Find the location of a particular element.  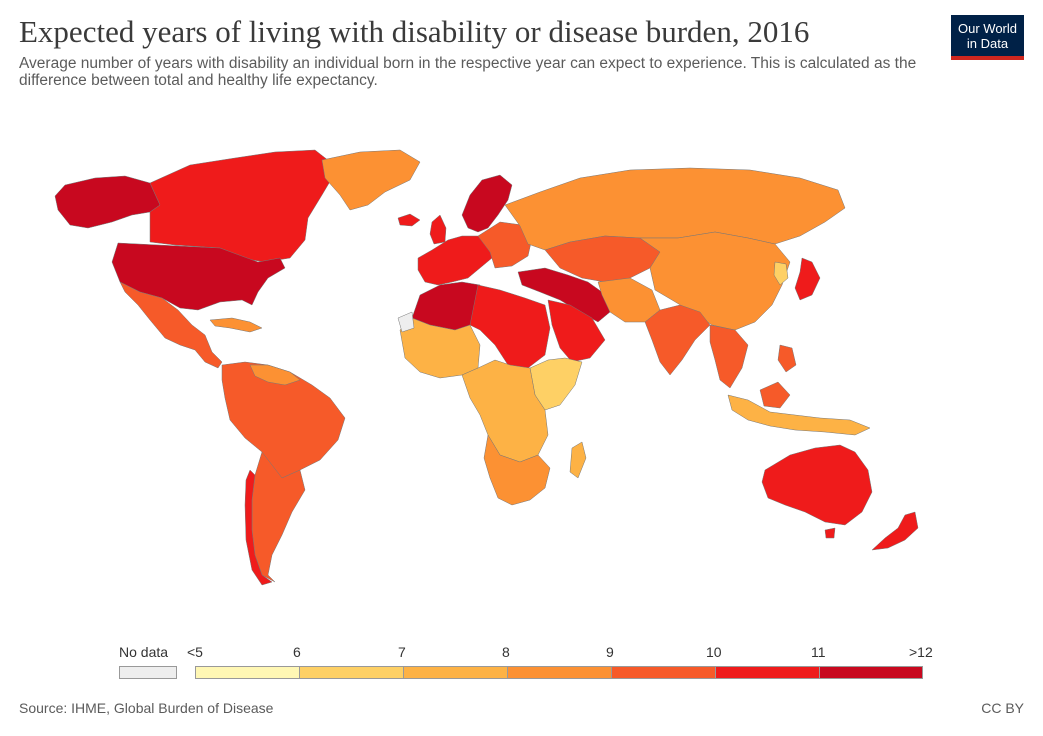

owid-logo: Our World in Data is located at coordinates (987, 37).